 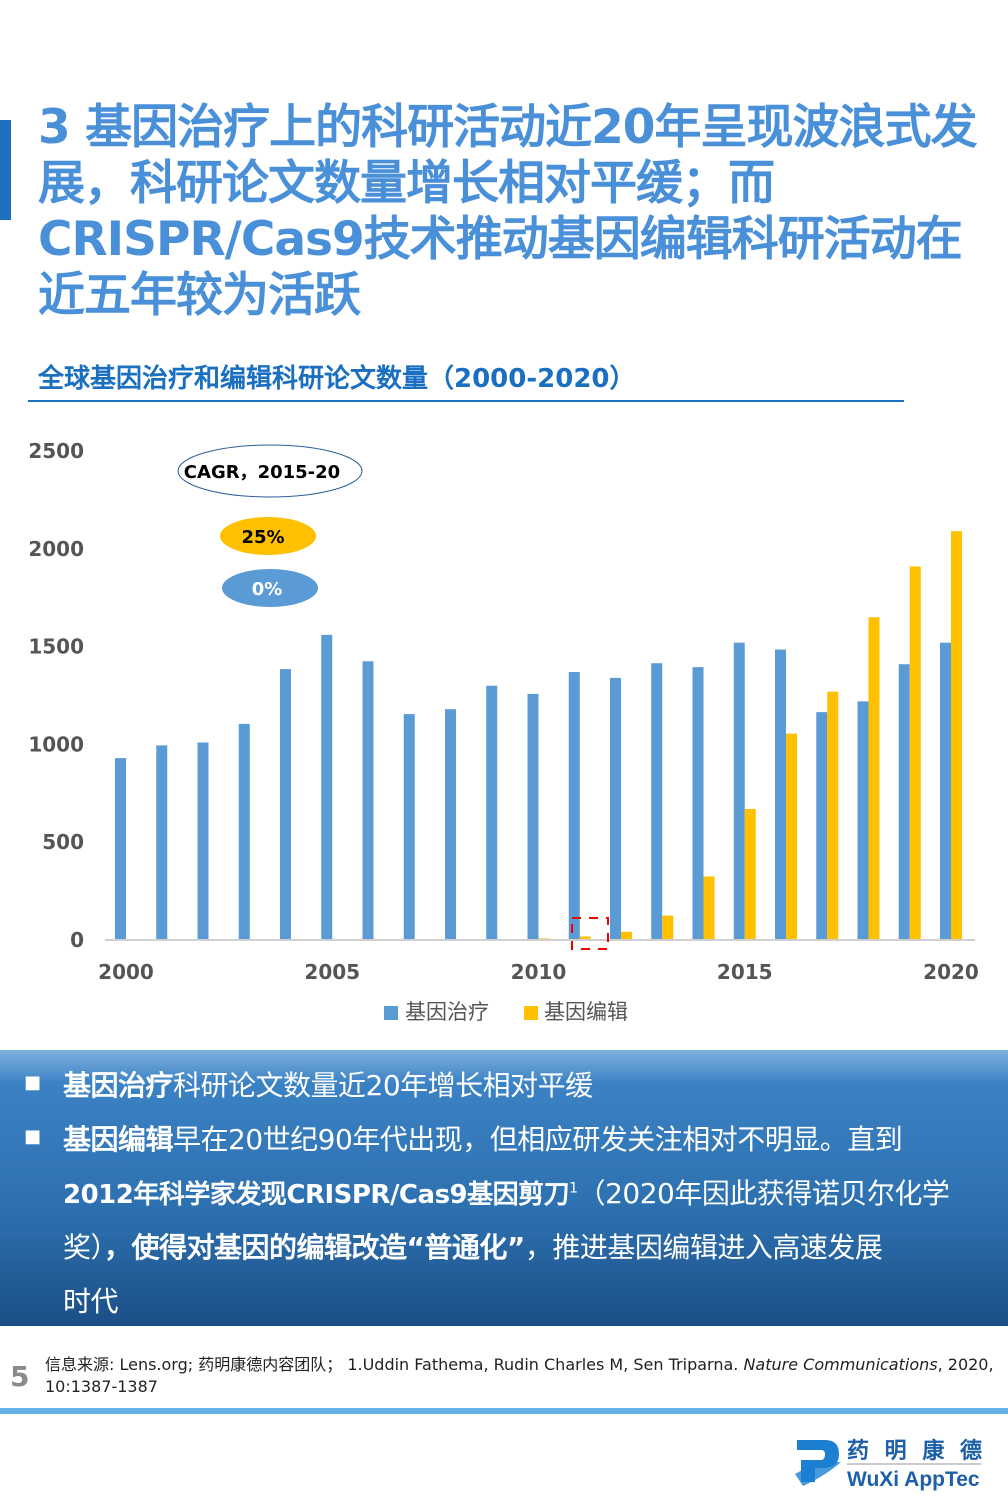 I want to click on cagr-editing-bubble, so click(x=268, y=536).